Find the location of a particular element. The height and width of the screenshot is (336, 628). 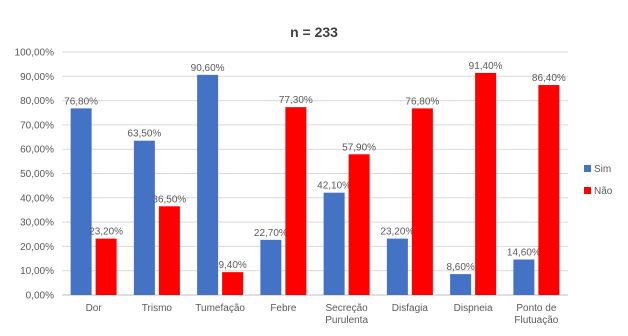

y-tick-label: 20,00% is located at coordinates (37, 247).